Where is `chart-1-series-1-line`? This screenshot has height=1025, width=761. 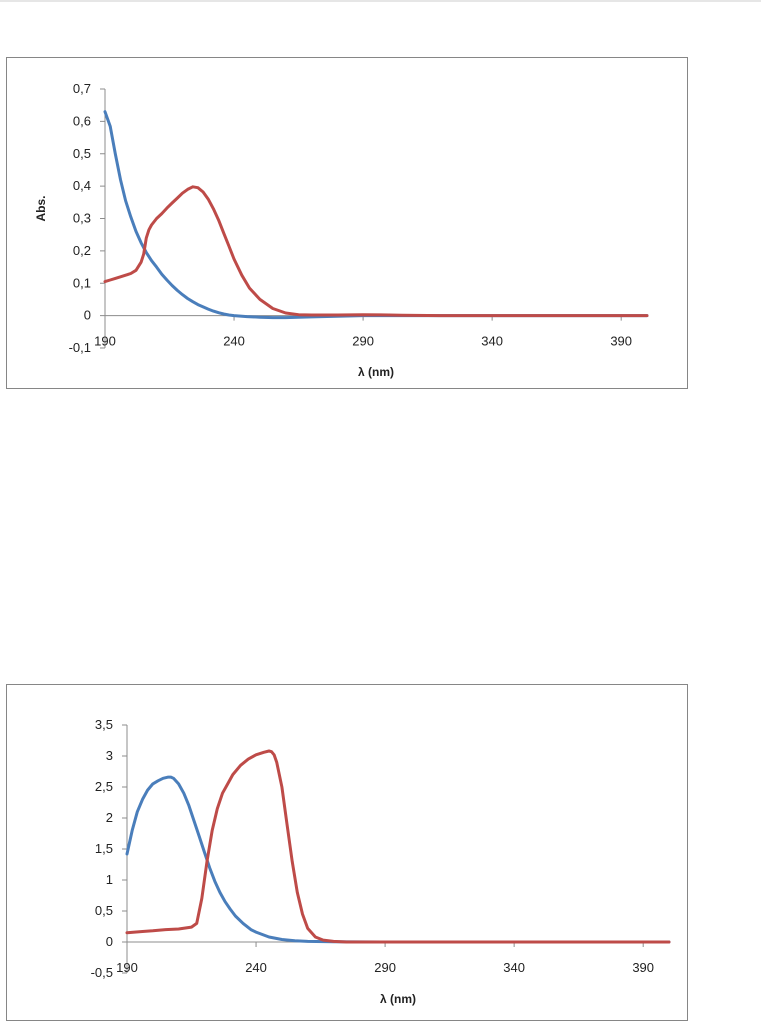 chart-1-series-1-line is located at coordinates (376, 215).